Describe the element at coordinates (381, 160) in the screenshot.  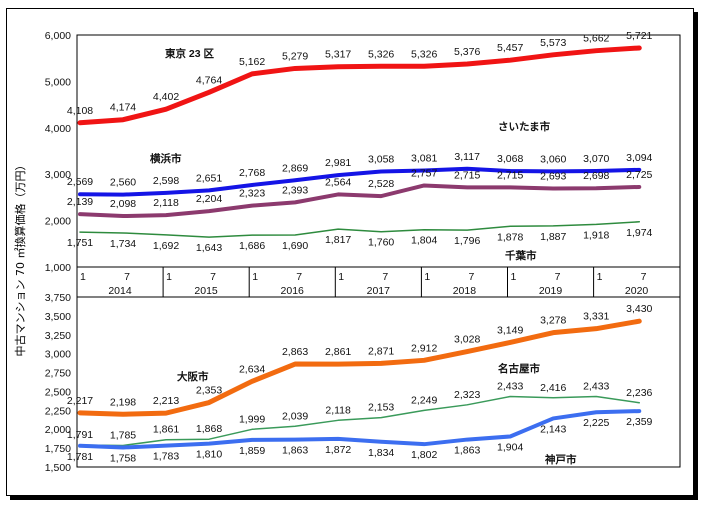
I see `data-label: 3,058` at that location.